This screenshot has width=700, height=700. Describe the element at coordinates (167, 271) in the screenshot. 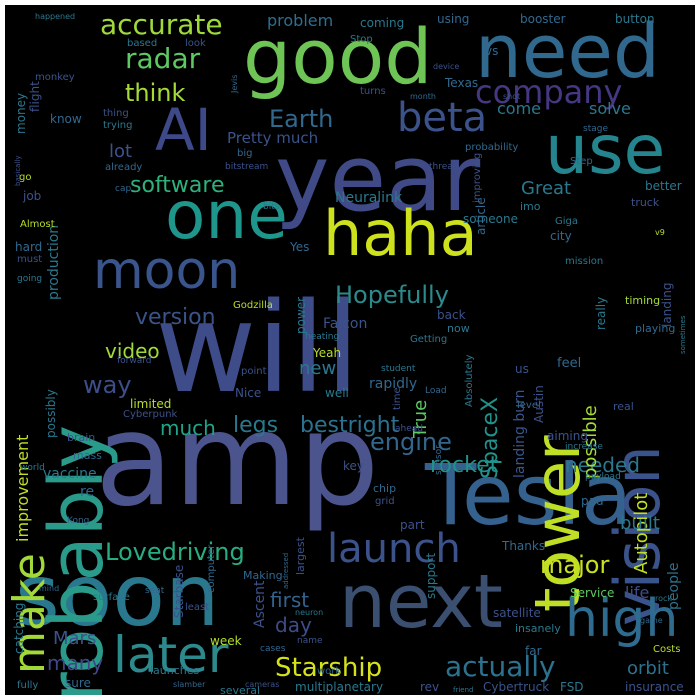

I see `word-moon: moon` at that location.